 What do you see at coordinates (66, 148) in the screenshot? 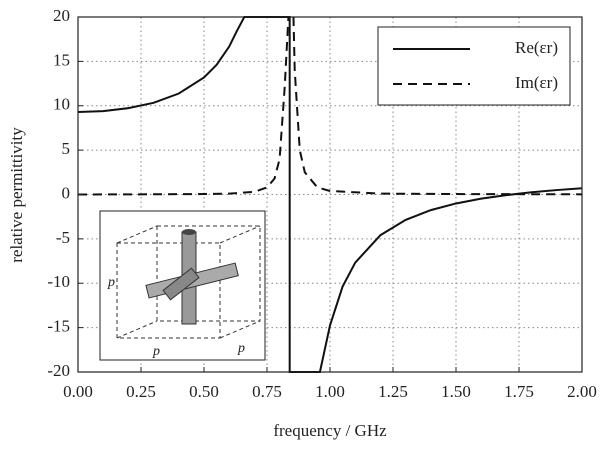
I see `y-tick-label: 5` at bounding box center [66, 148].